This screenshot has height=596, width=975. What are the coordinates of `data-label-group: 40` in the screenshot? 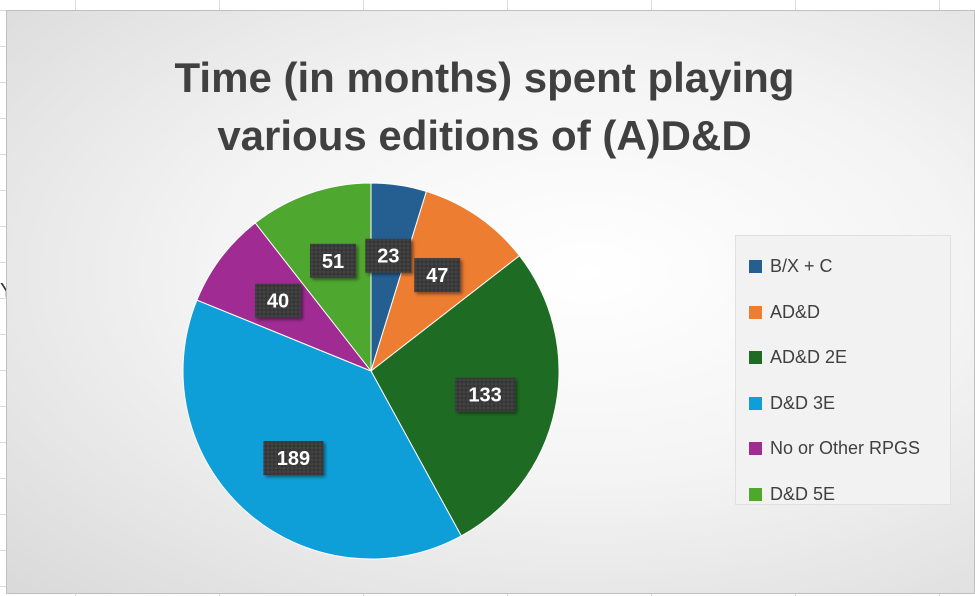 It's located at (278, 300).